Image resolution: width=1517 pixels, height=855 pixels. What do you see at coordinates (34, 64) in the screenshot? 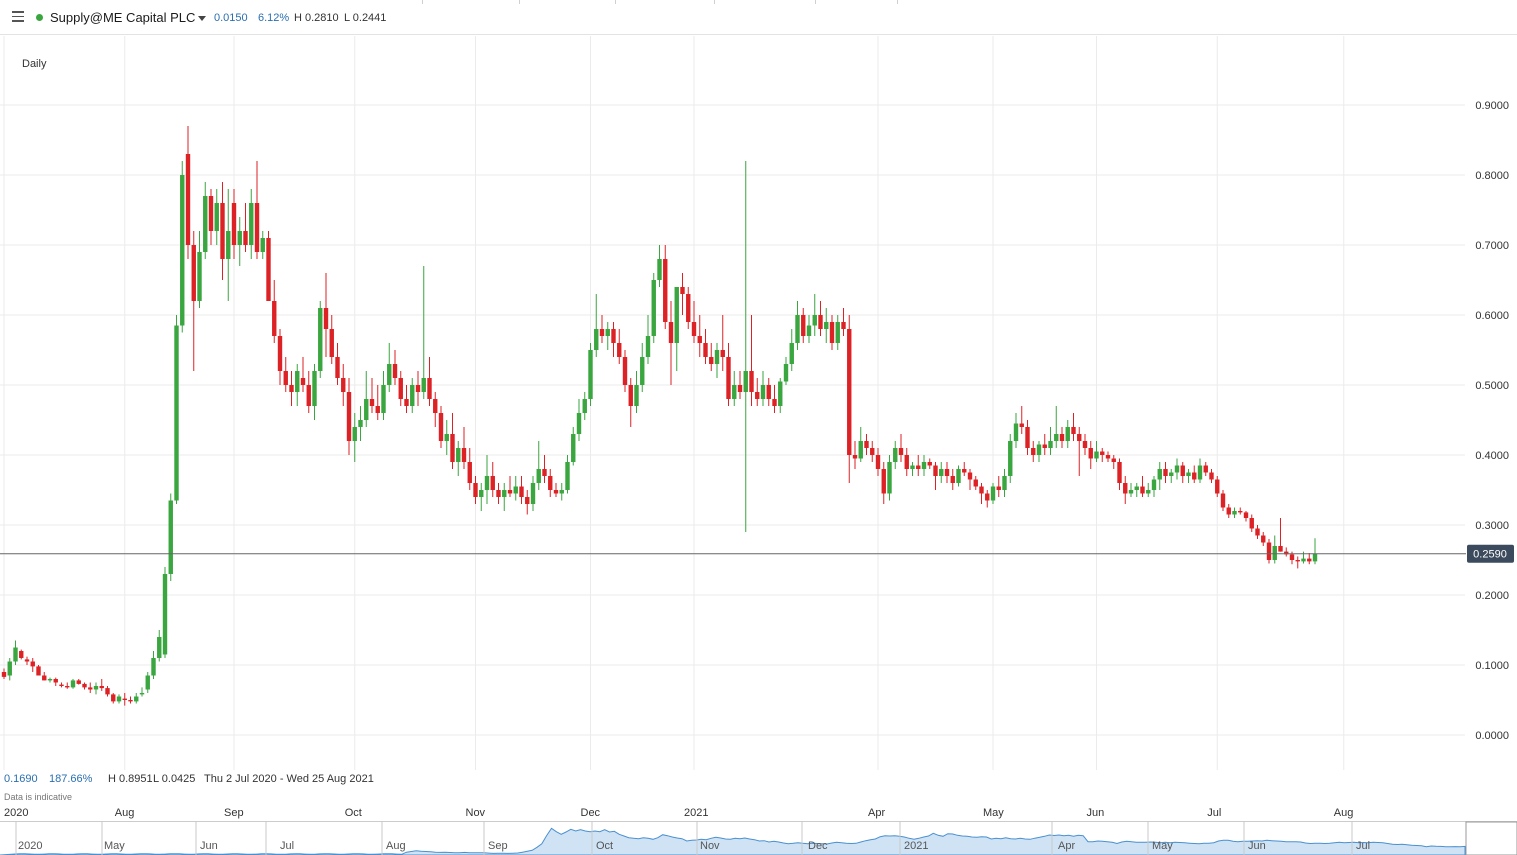
I see `period-label: Daily` at bounding box center [34, 64].